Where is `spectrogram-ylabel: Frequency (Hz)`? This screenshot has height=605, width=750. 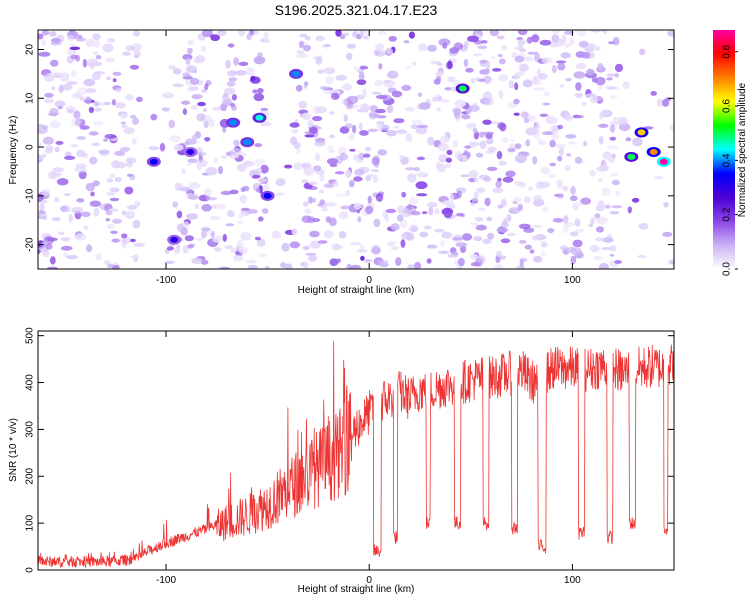 spectrogram-ylabel: Frequency (Hz) is located at coordinates (13, 150).